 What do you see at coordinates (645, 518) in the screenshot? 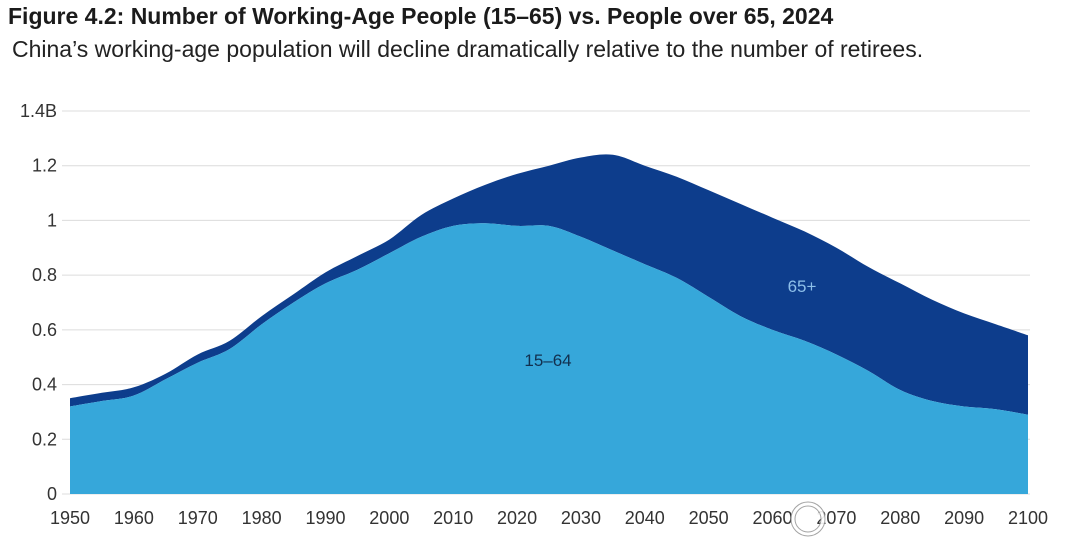
I see `x-tick-label-2040: 2040` at bounding box center [645, 518].